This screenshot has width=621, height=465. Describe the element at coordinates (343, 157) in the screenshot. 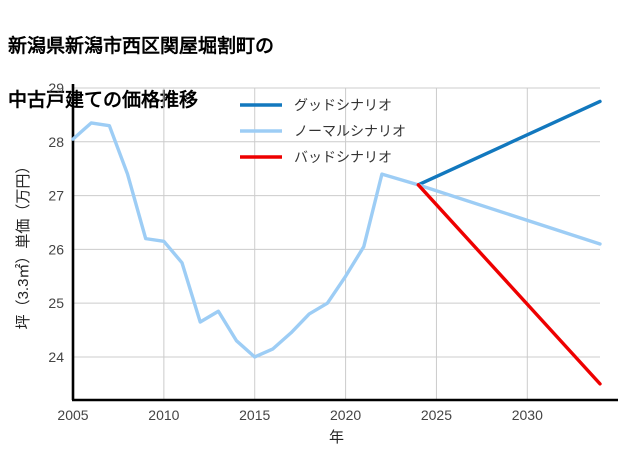

I see `legend-label: バッドシナリオ` at that location.